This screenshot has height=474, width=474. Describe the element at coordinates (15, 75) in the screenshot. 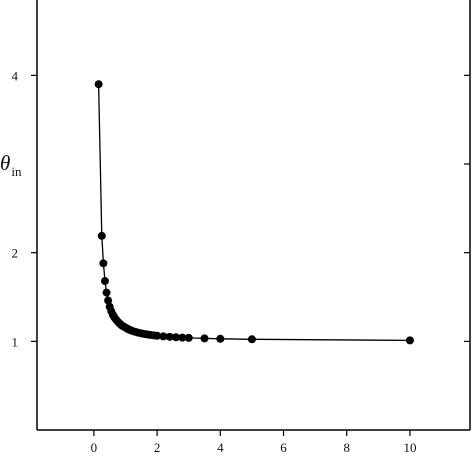

I see `y-tick-label: 4` at that location.